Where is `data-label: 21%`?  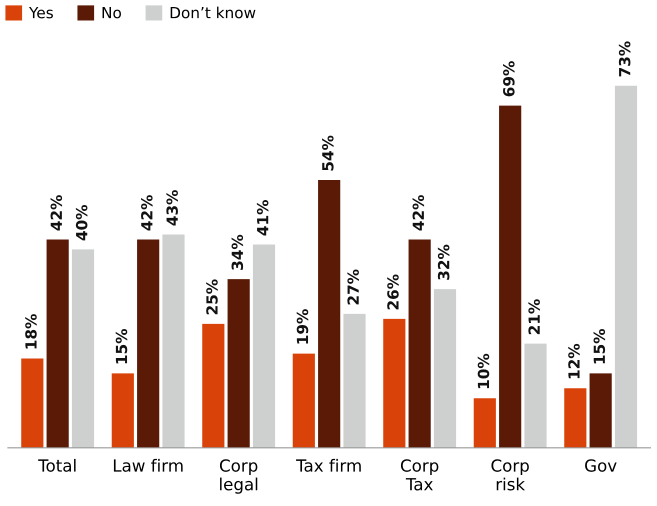
data-label: 21% is located at coordinates (534, 316).